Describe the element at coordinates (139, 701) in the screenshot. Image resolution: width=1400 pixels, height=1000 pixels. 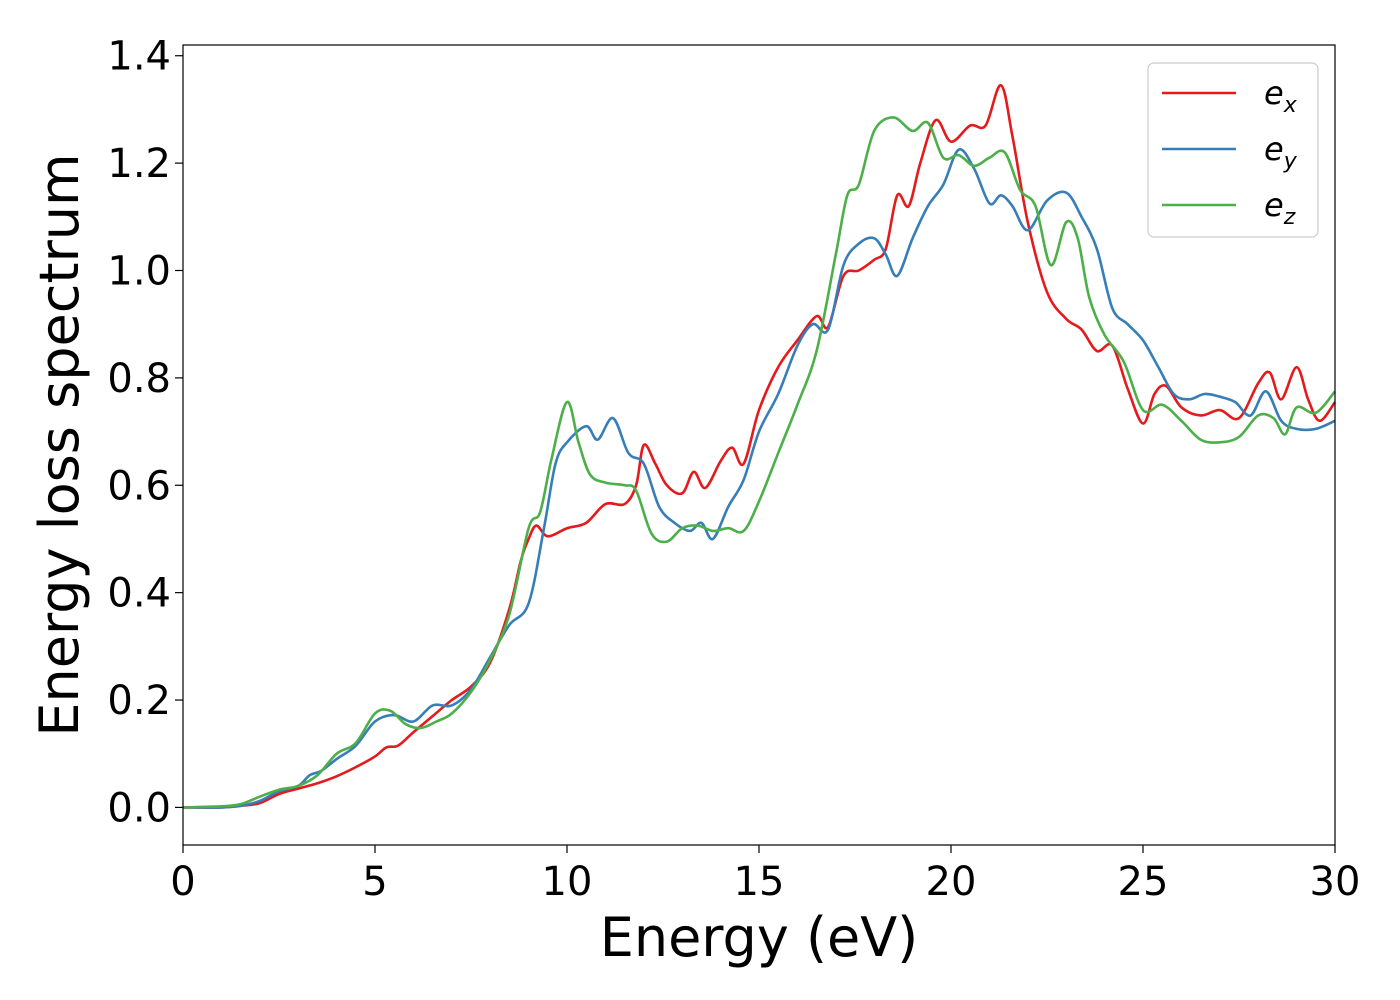
I see `y-tick-label: 0.2` at that location.